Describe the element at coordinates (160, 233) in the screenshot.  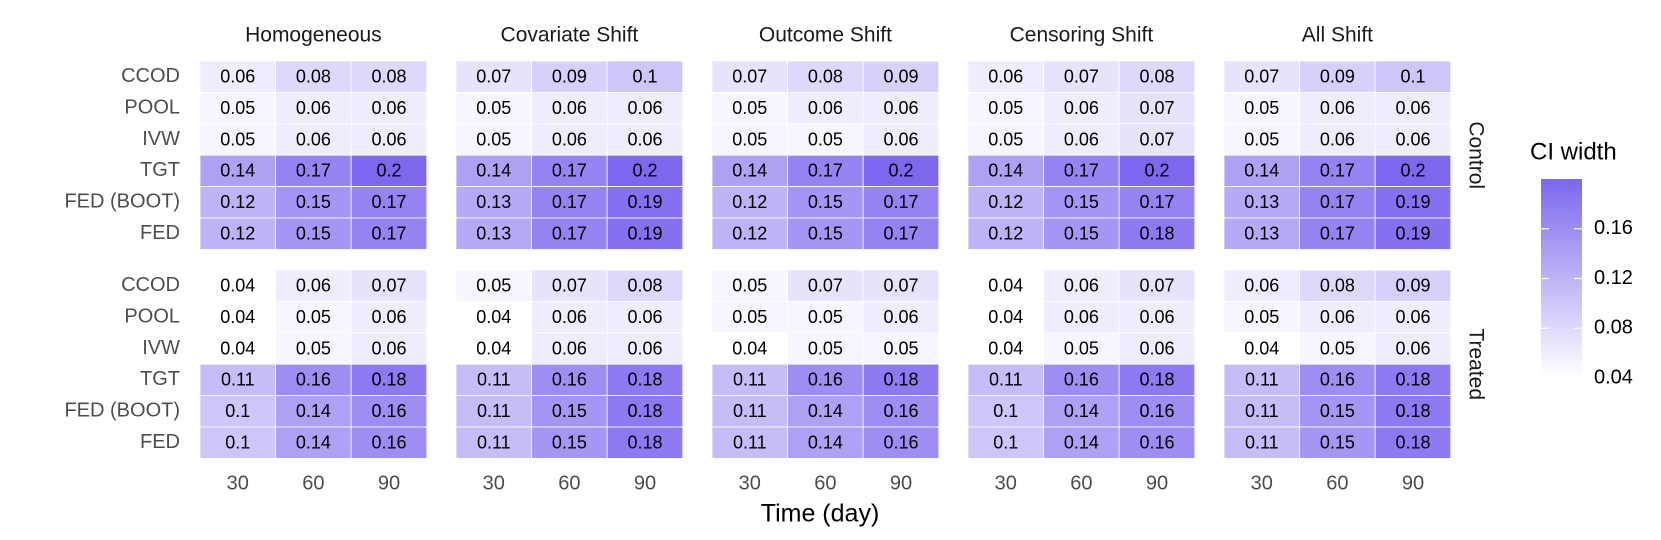
I see `y-tick-label: FED` at that location.